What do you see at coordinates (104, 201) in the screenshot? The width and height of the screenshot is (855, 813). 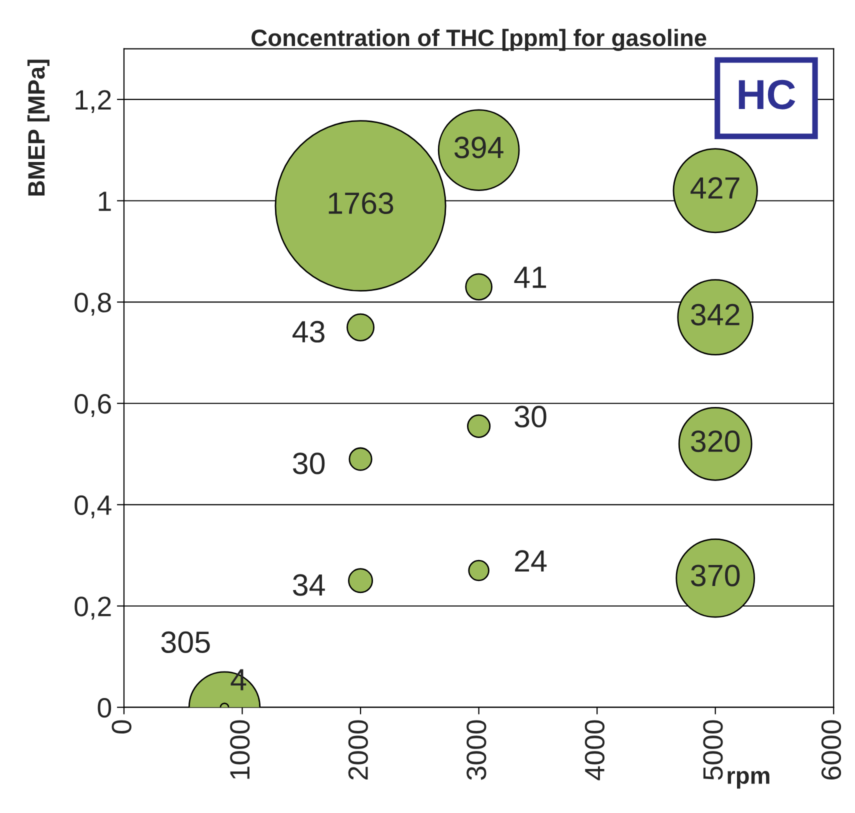 I see `y-tick-label: 1` at bounding box center [104, 201].